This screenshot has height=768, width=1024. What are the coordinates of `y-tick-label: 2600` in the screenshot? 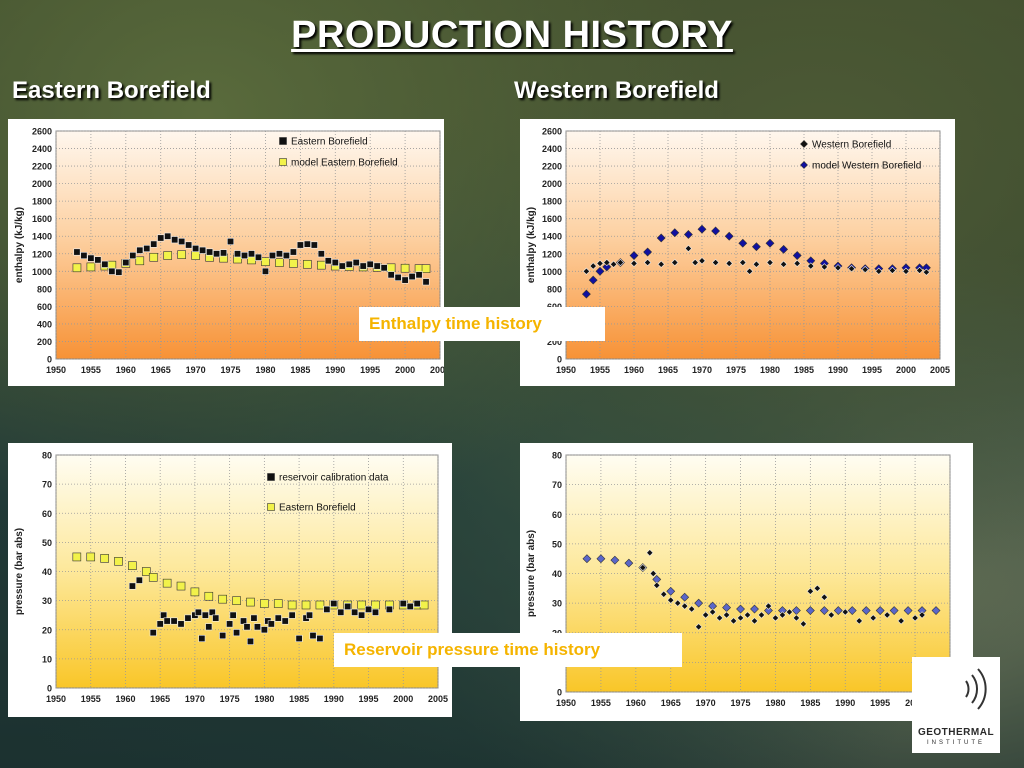 It's located at (42, 132).